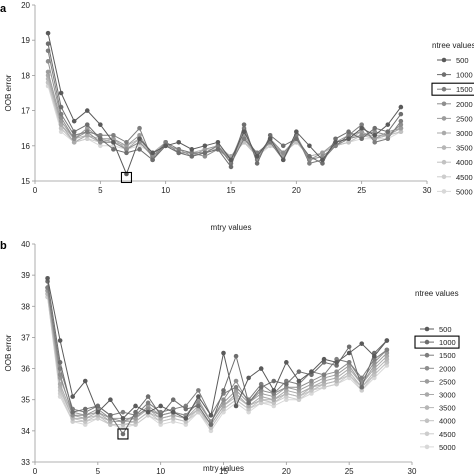 The width and height of the screenshot is (474, 474). What do you see at coordinates (455, 104) in the screenshot?
I see `legend-item: 2000` at bounding box center [455, 104].